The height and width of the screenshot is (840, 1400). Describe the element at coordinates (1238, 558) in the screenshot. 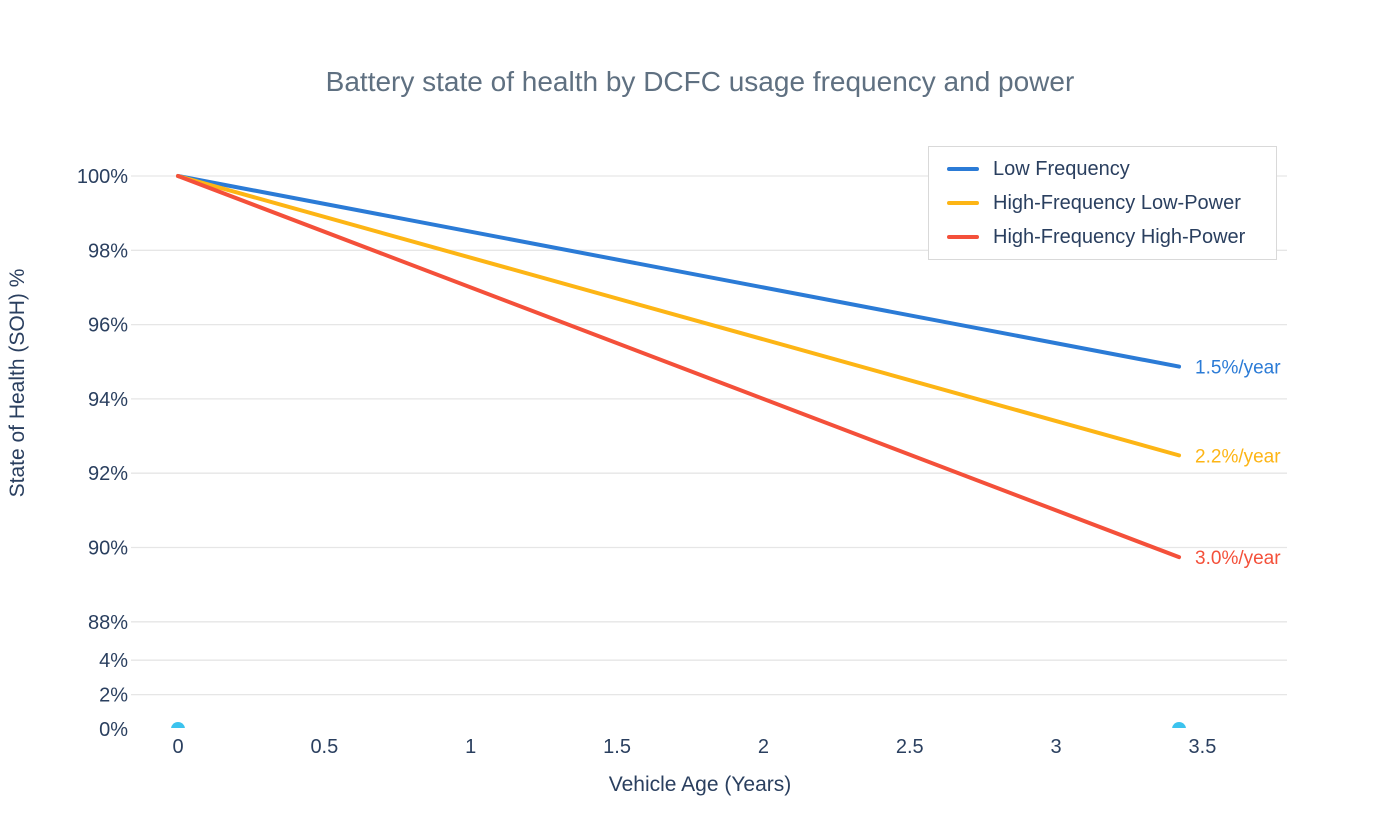

I see `series-annotation-high-frequency-high-power: 3.0%/year` at that location.